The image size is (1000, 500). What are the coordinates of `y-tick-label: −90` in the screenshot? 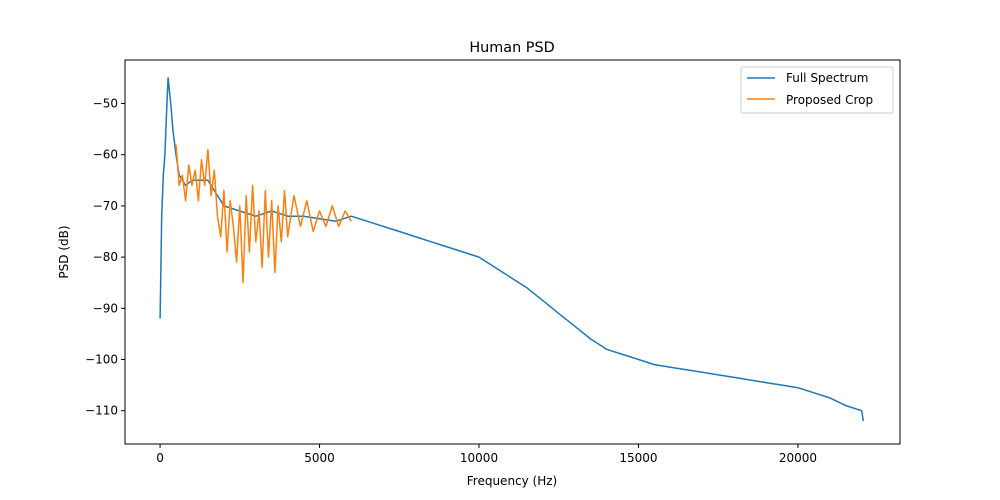 It's located at (105, 308).